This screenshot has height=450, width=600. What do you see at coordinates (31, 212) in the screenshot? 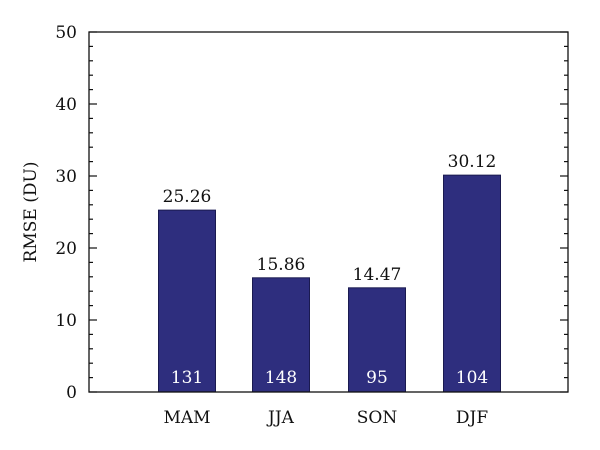
I see `y-axis-label: RMSE (DU)` at bounding box center [31, 212].